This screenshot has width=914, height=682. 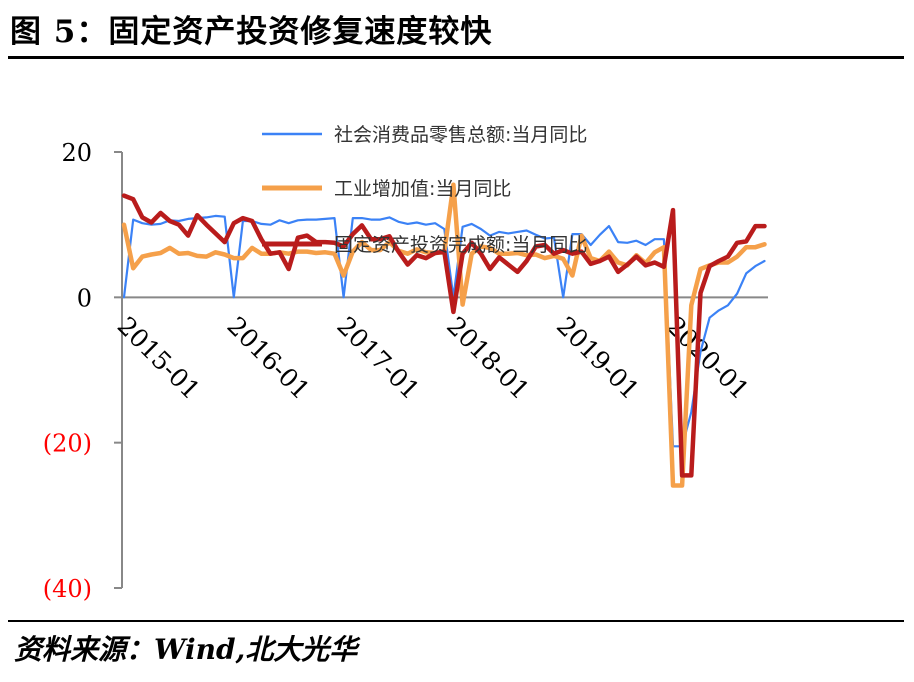 What do you see at coordinates (456, 57) in the screenshot?
I see `title-rule` at bounding box center [456, 57].